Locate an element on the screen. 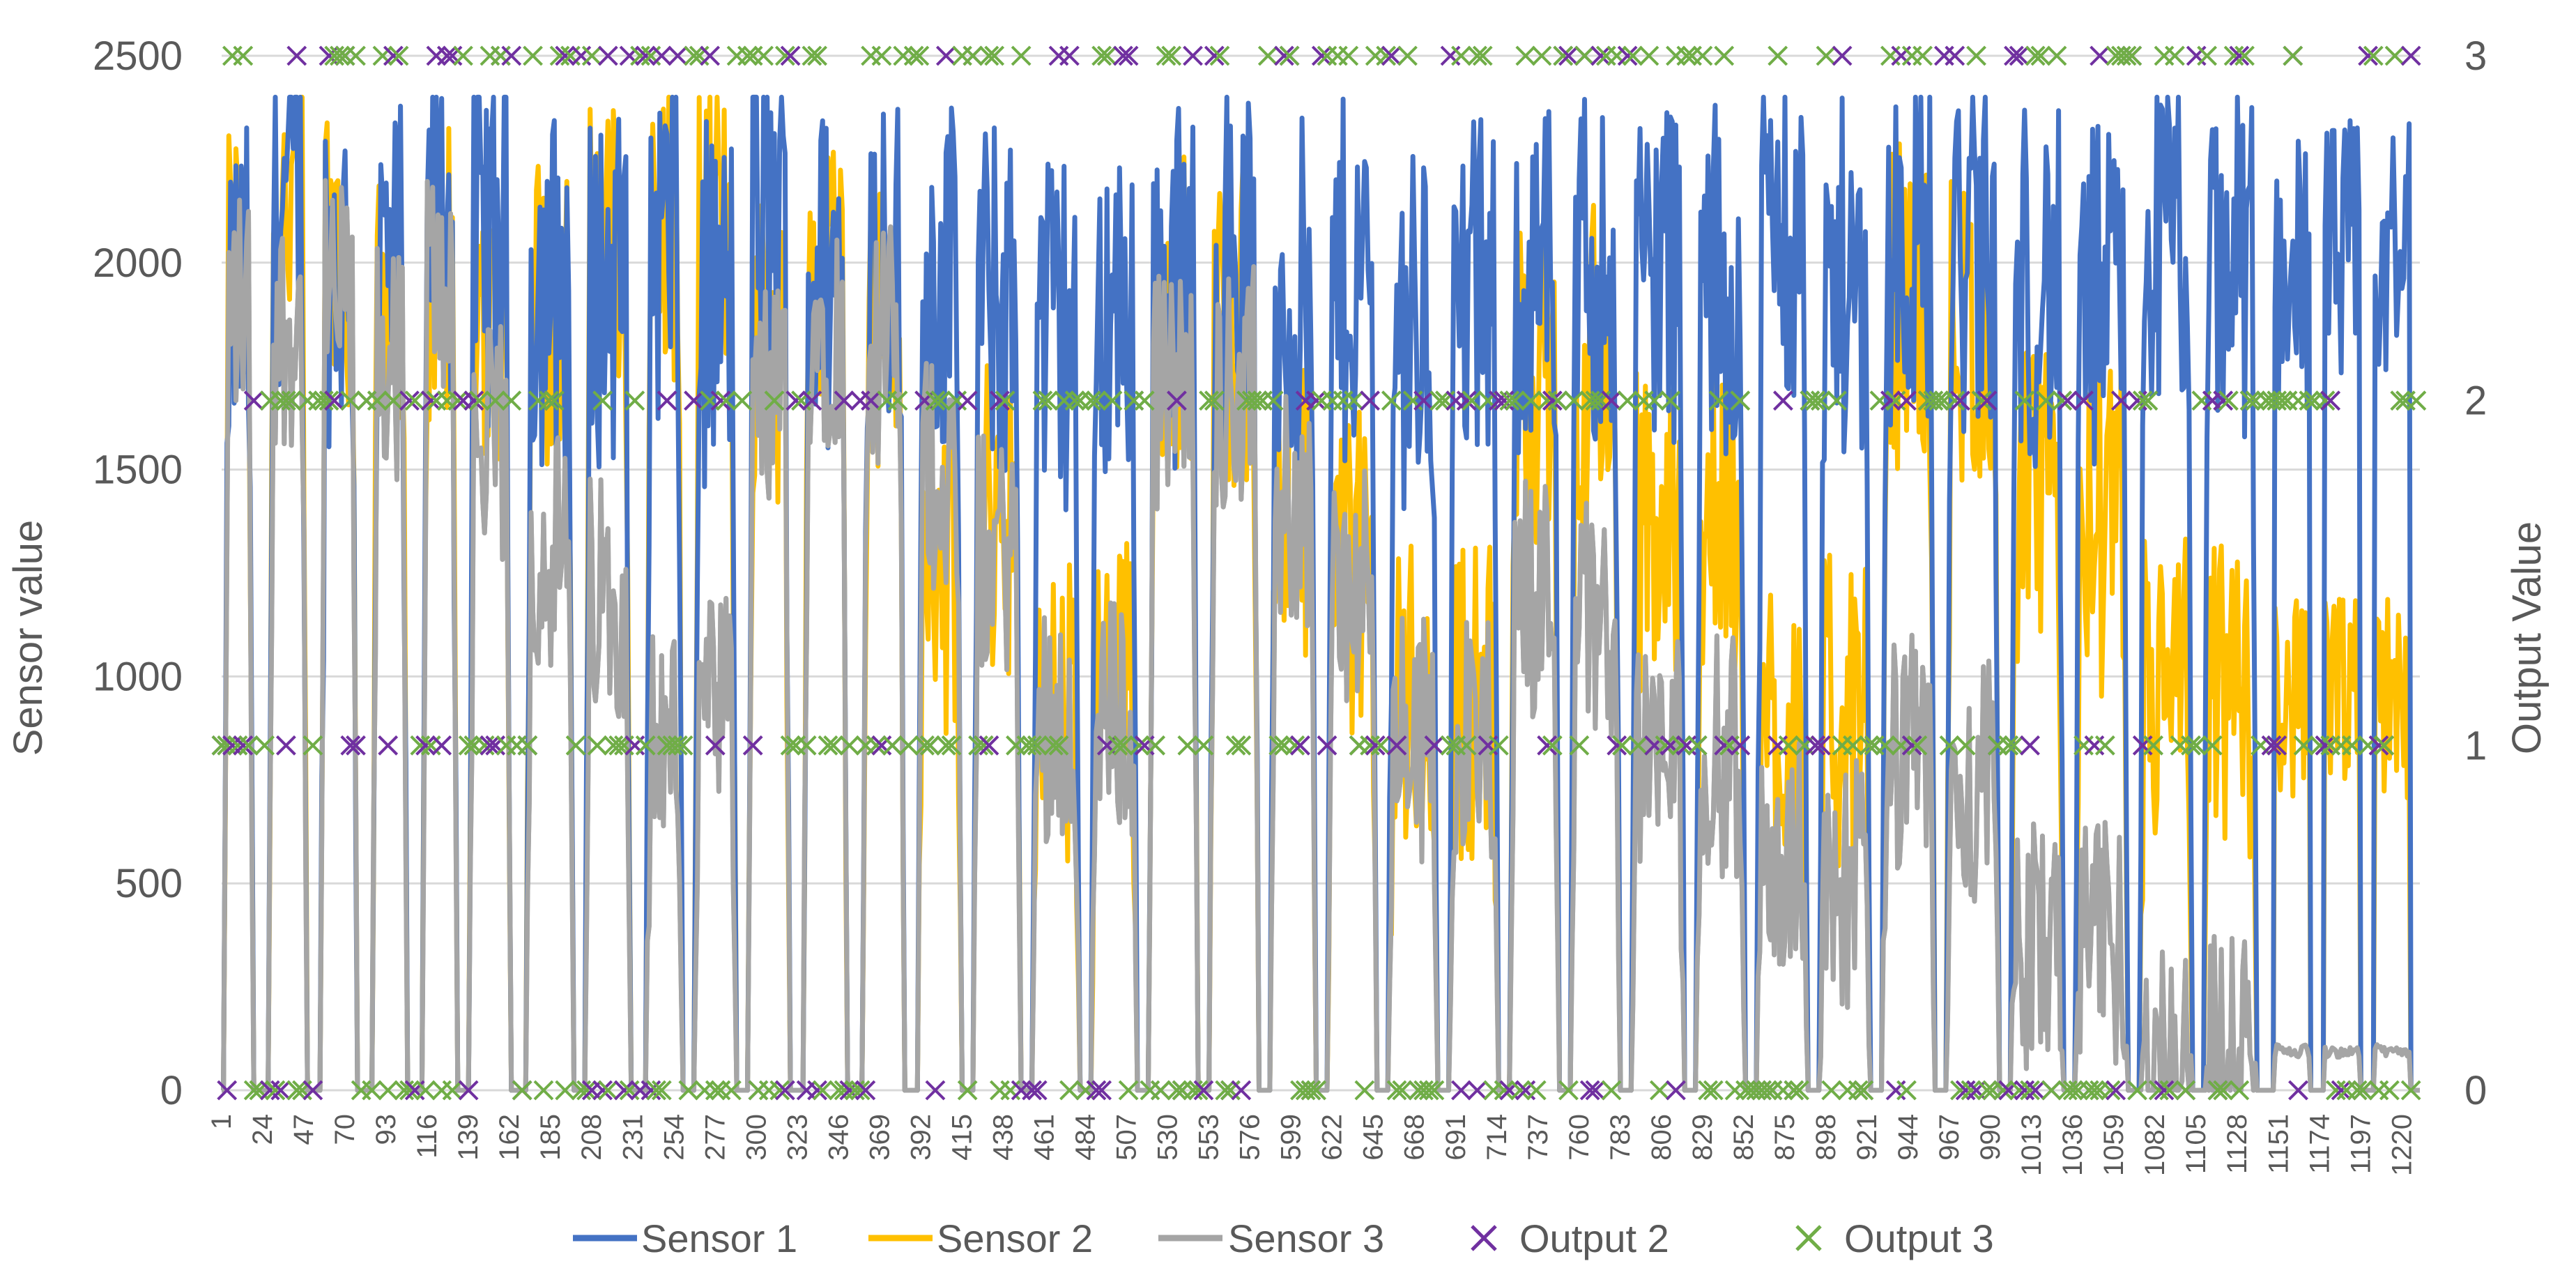  legend-item-sensor-3: Sensor 3 is located at coordinates (1271, 1238).